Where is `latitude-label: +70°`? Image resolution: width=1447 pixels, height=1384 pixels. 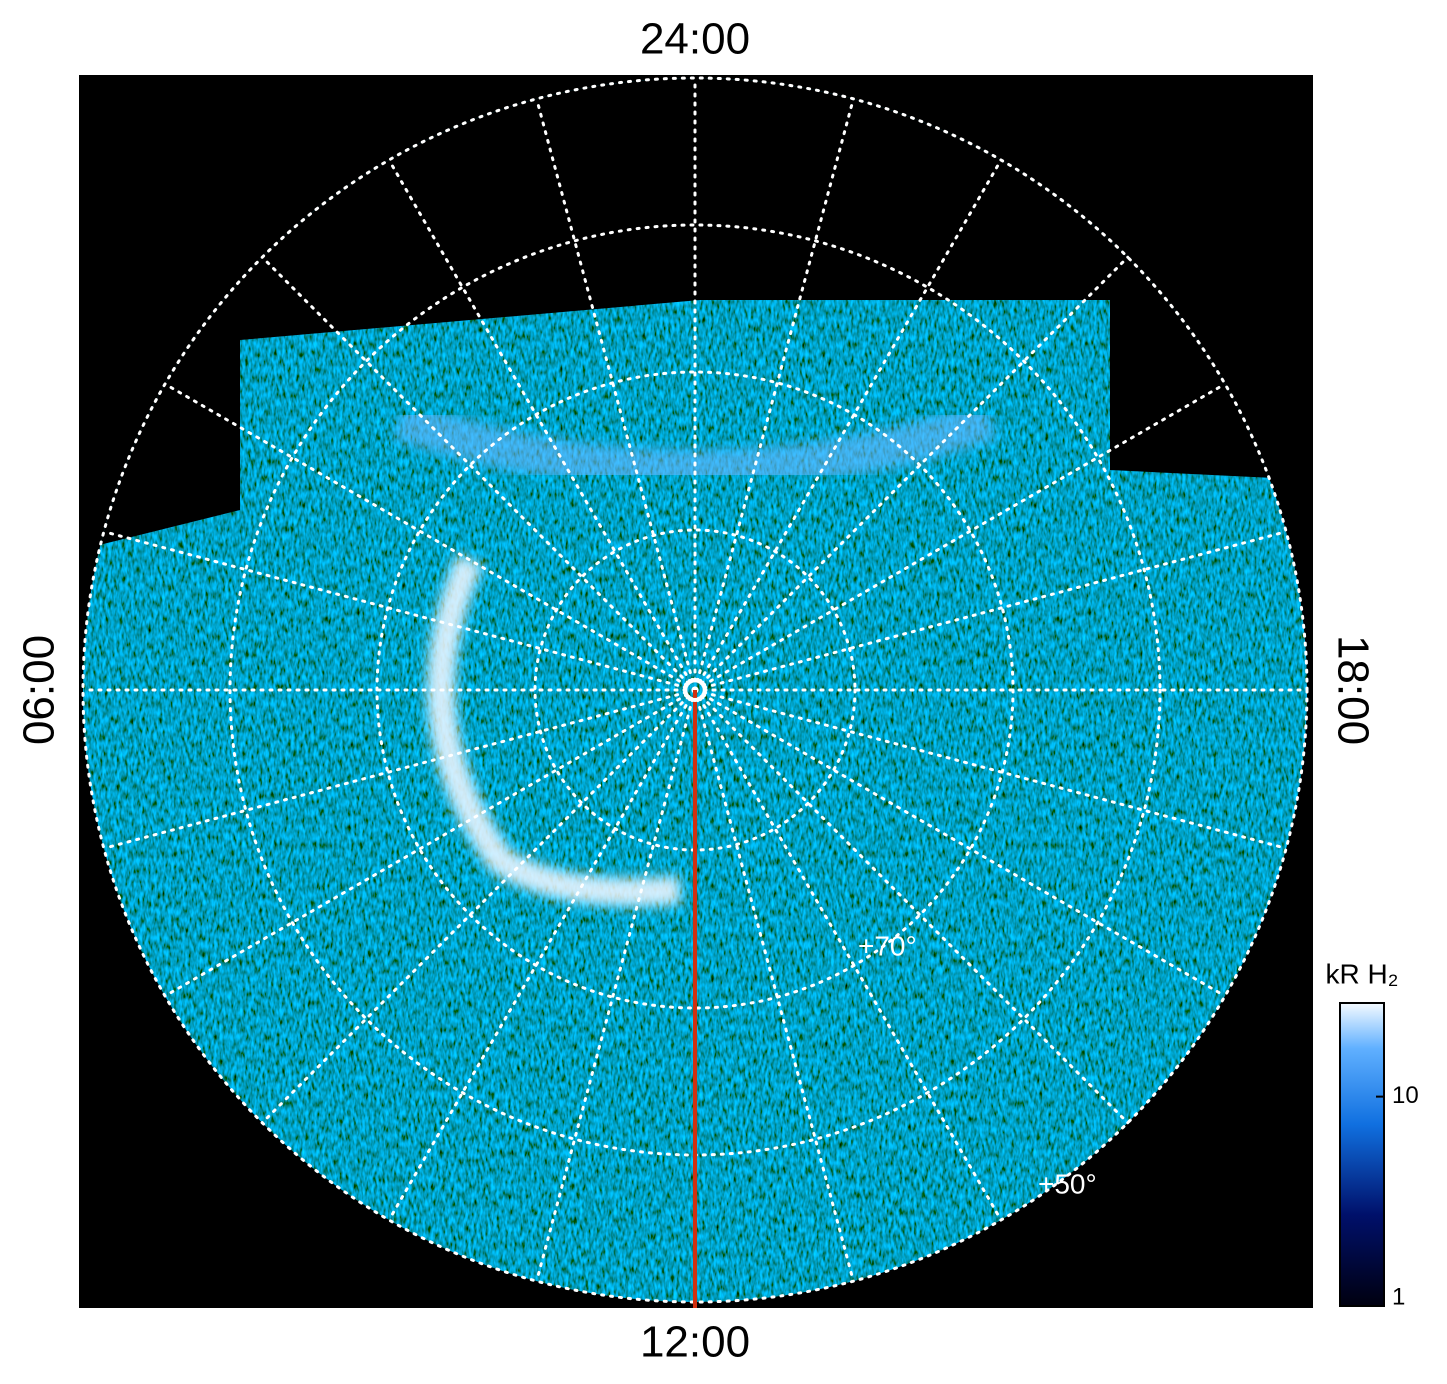 latitude-label: +70° is located at coordinates (887, 945).